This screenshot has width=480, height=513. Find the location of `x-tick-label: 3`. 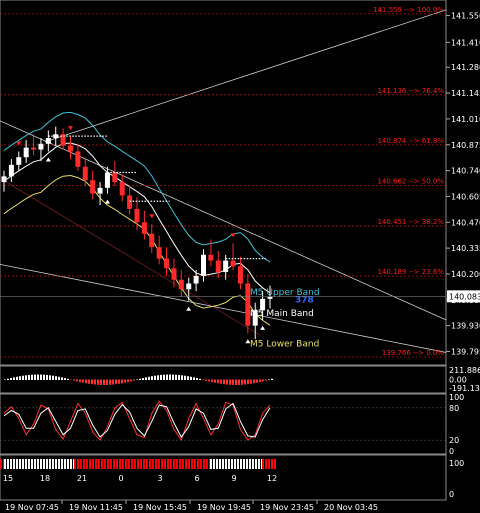

x-tick-label: 3 is located at coordinates (159, 478).